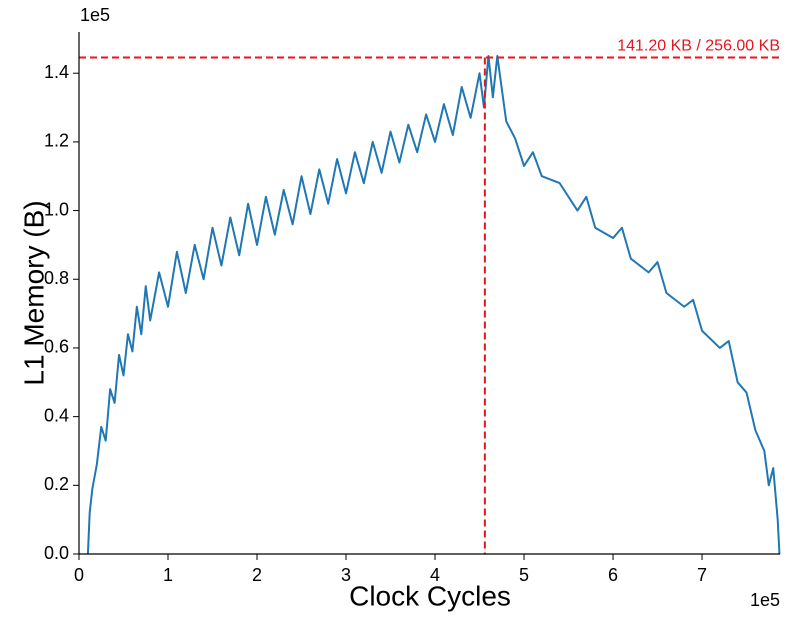  Describe the element at coordinates (430, 595) in the screenshot. I see `x-axis-title: Clock Cycles` at that location.